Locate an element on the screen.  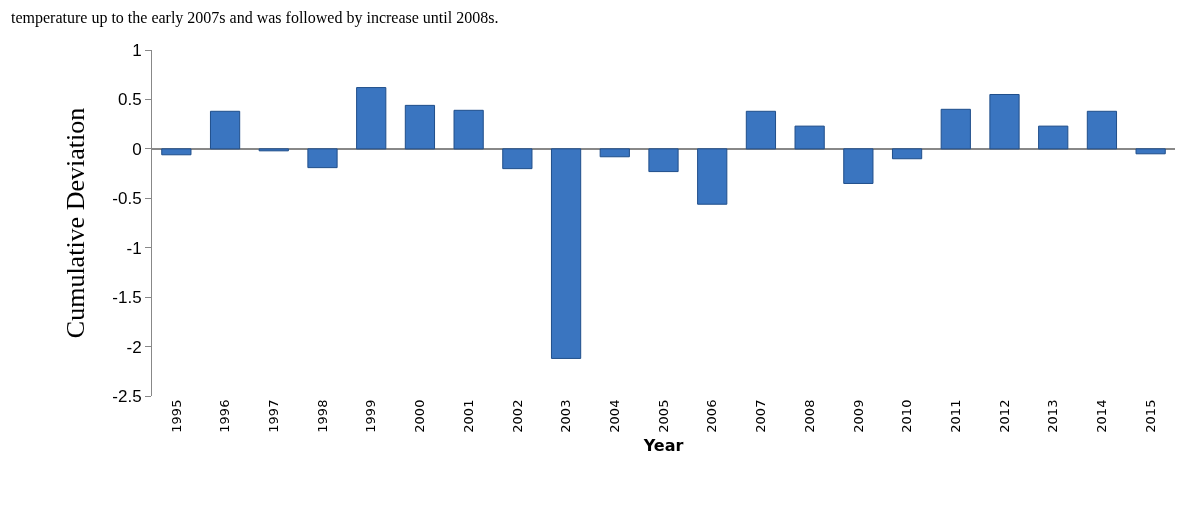
y-axis-title: Cumulative Deviation is located at coordinates (75, 223).